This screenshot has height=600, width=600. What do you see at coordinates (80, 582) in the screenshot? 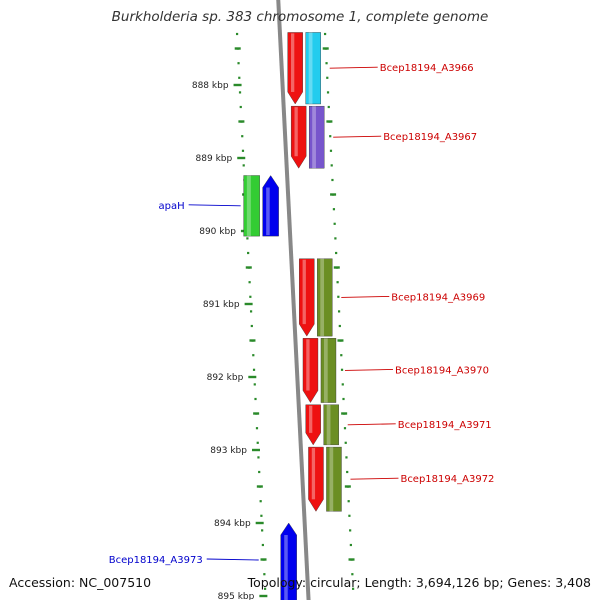
I see `accession-text: Accession: NC_007510` at bounding box center [80, 582].